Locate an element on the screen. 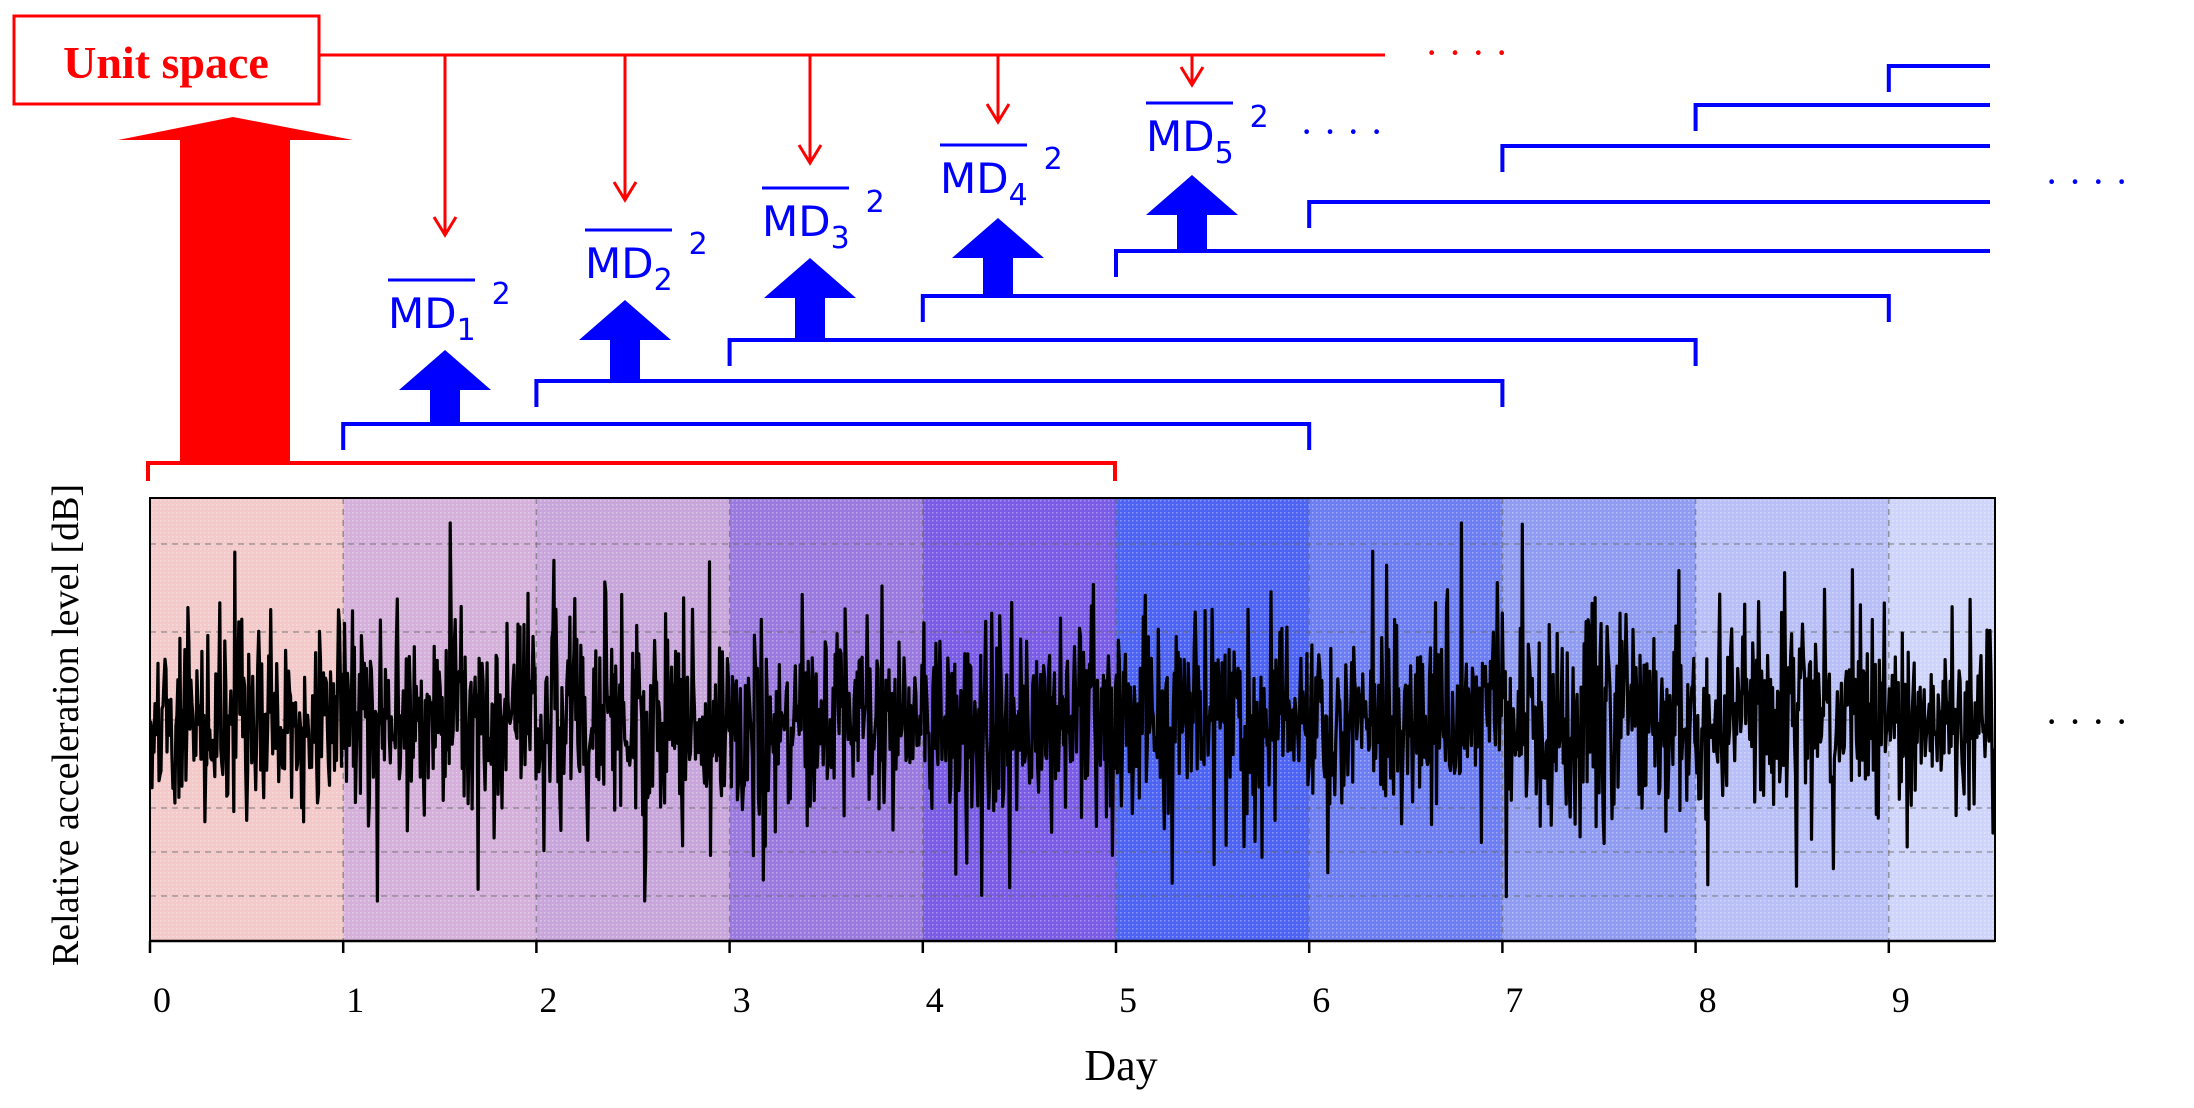  signal-ellipsis: · · · · is located at coordinates (2086, 721).